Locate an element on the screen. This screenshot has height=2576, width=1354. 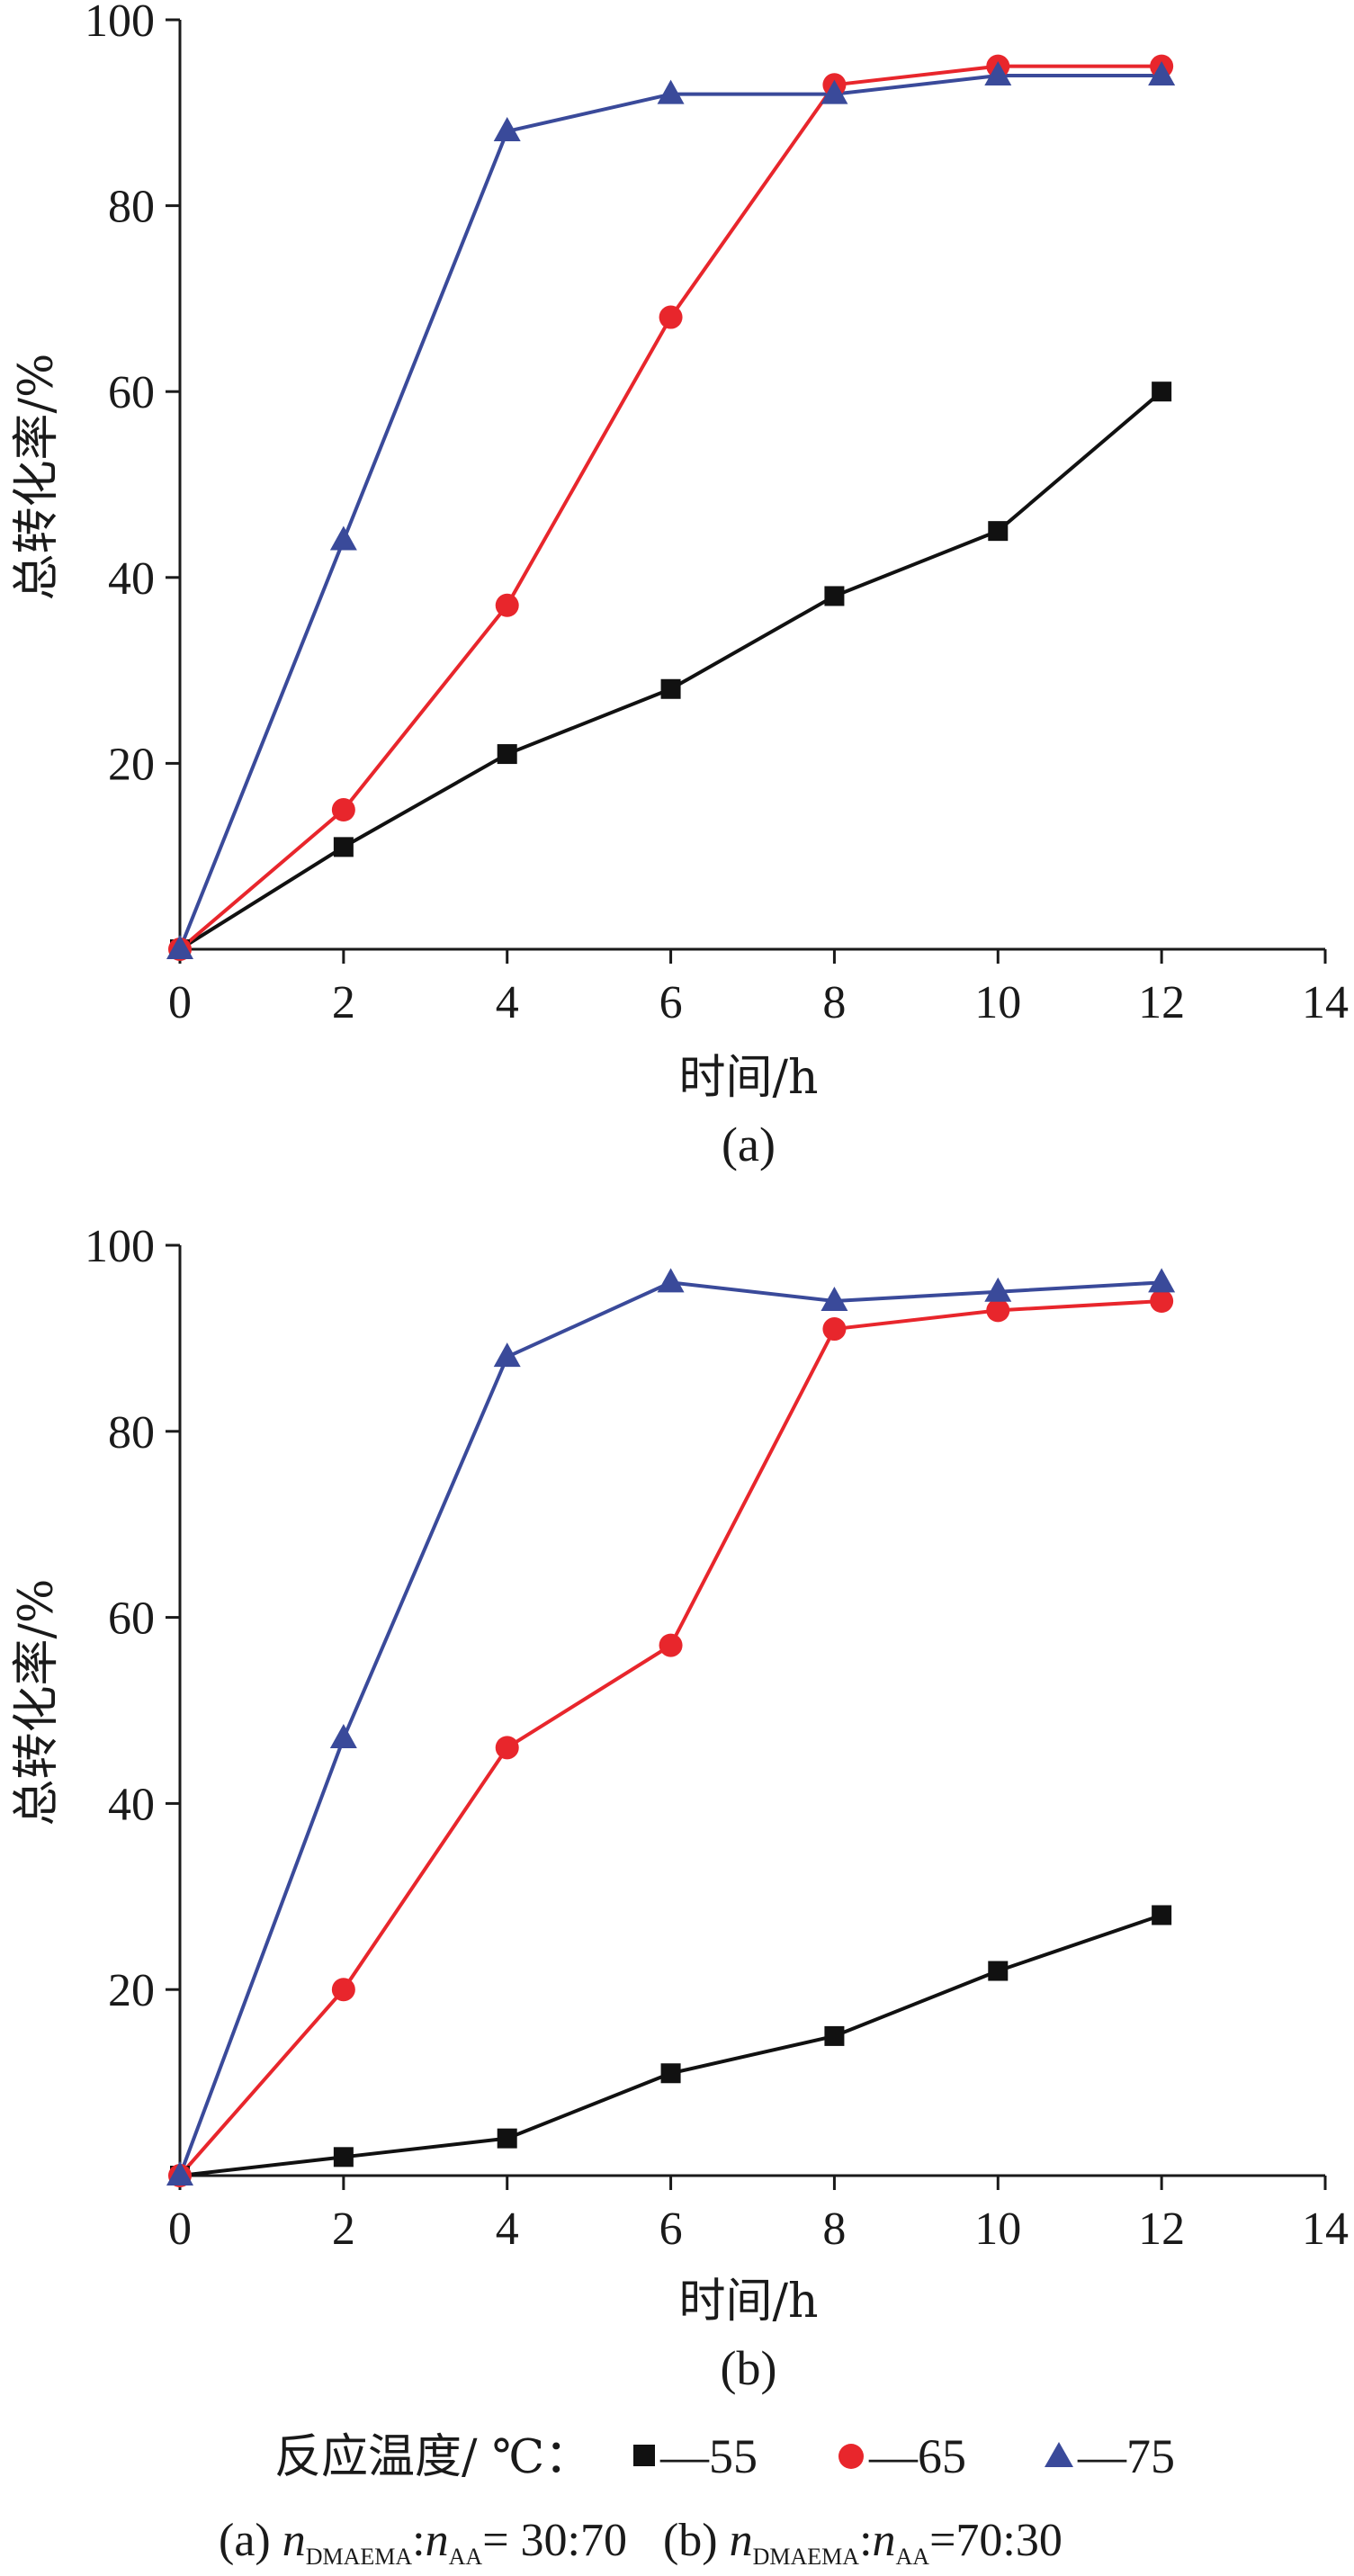
x-axis-label-a: 时间/h is located at coordinates (748, 1078).